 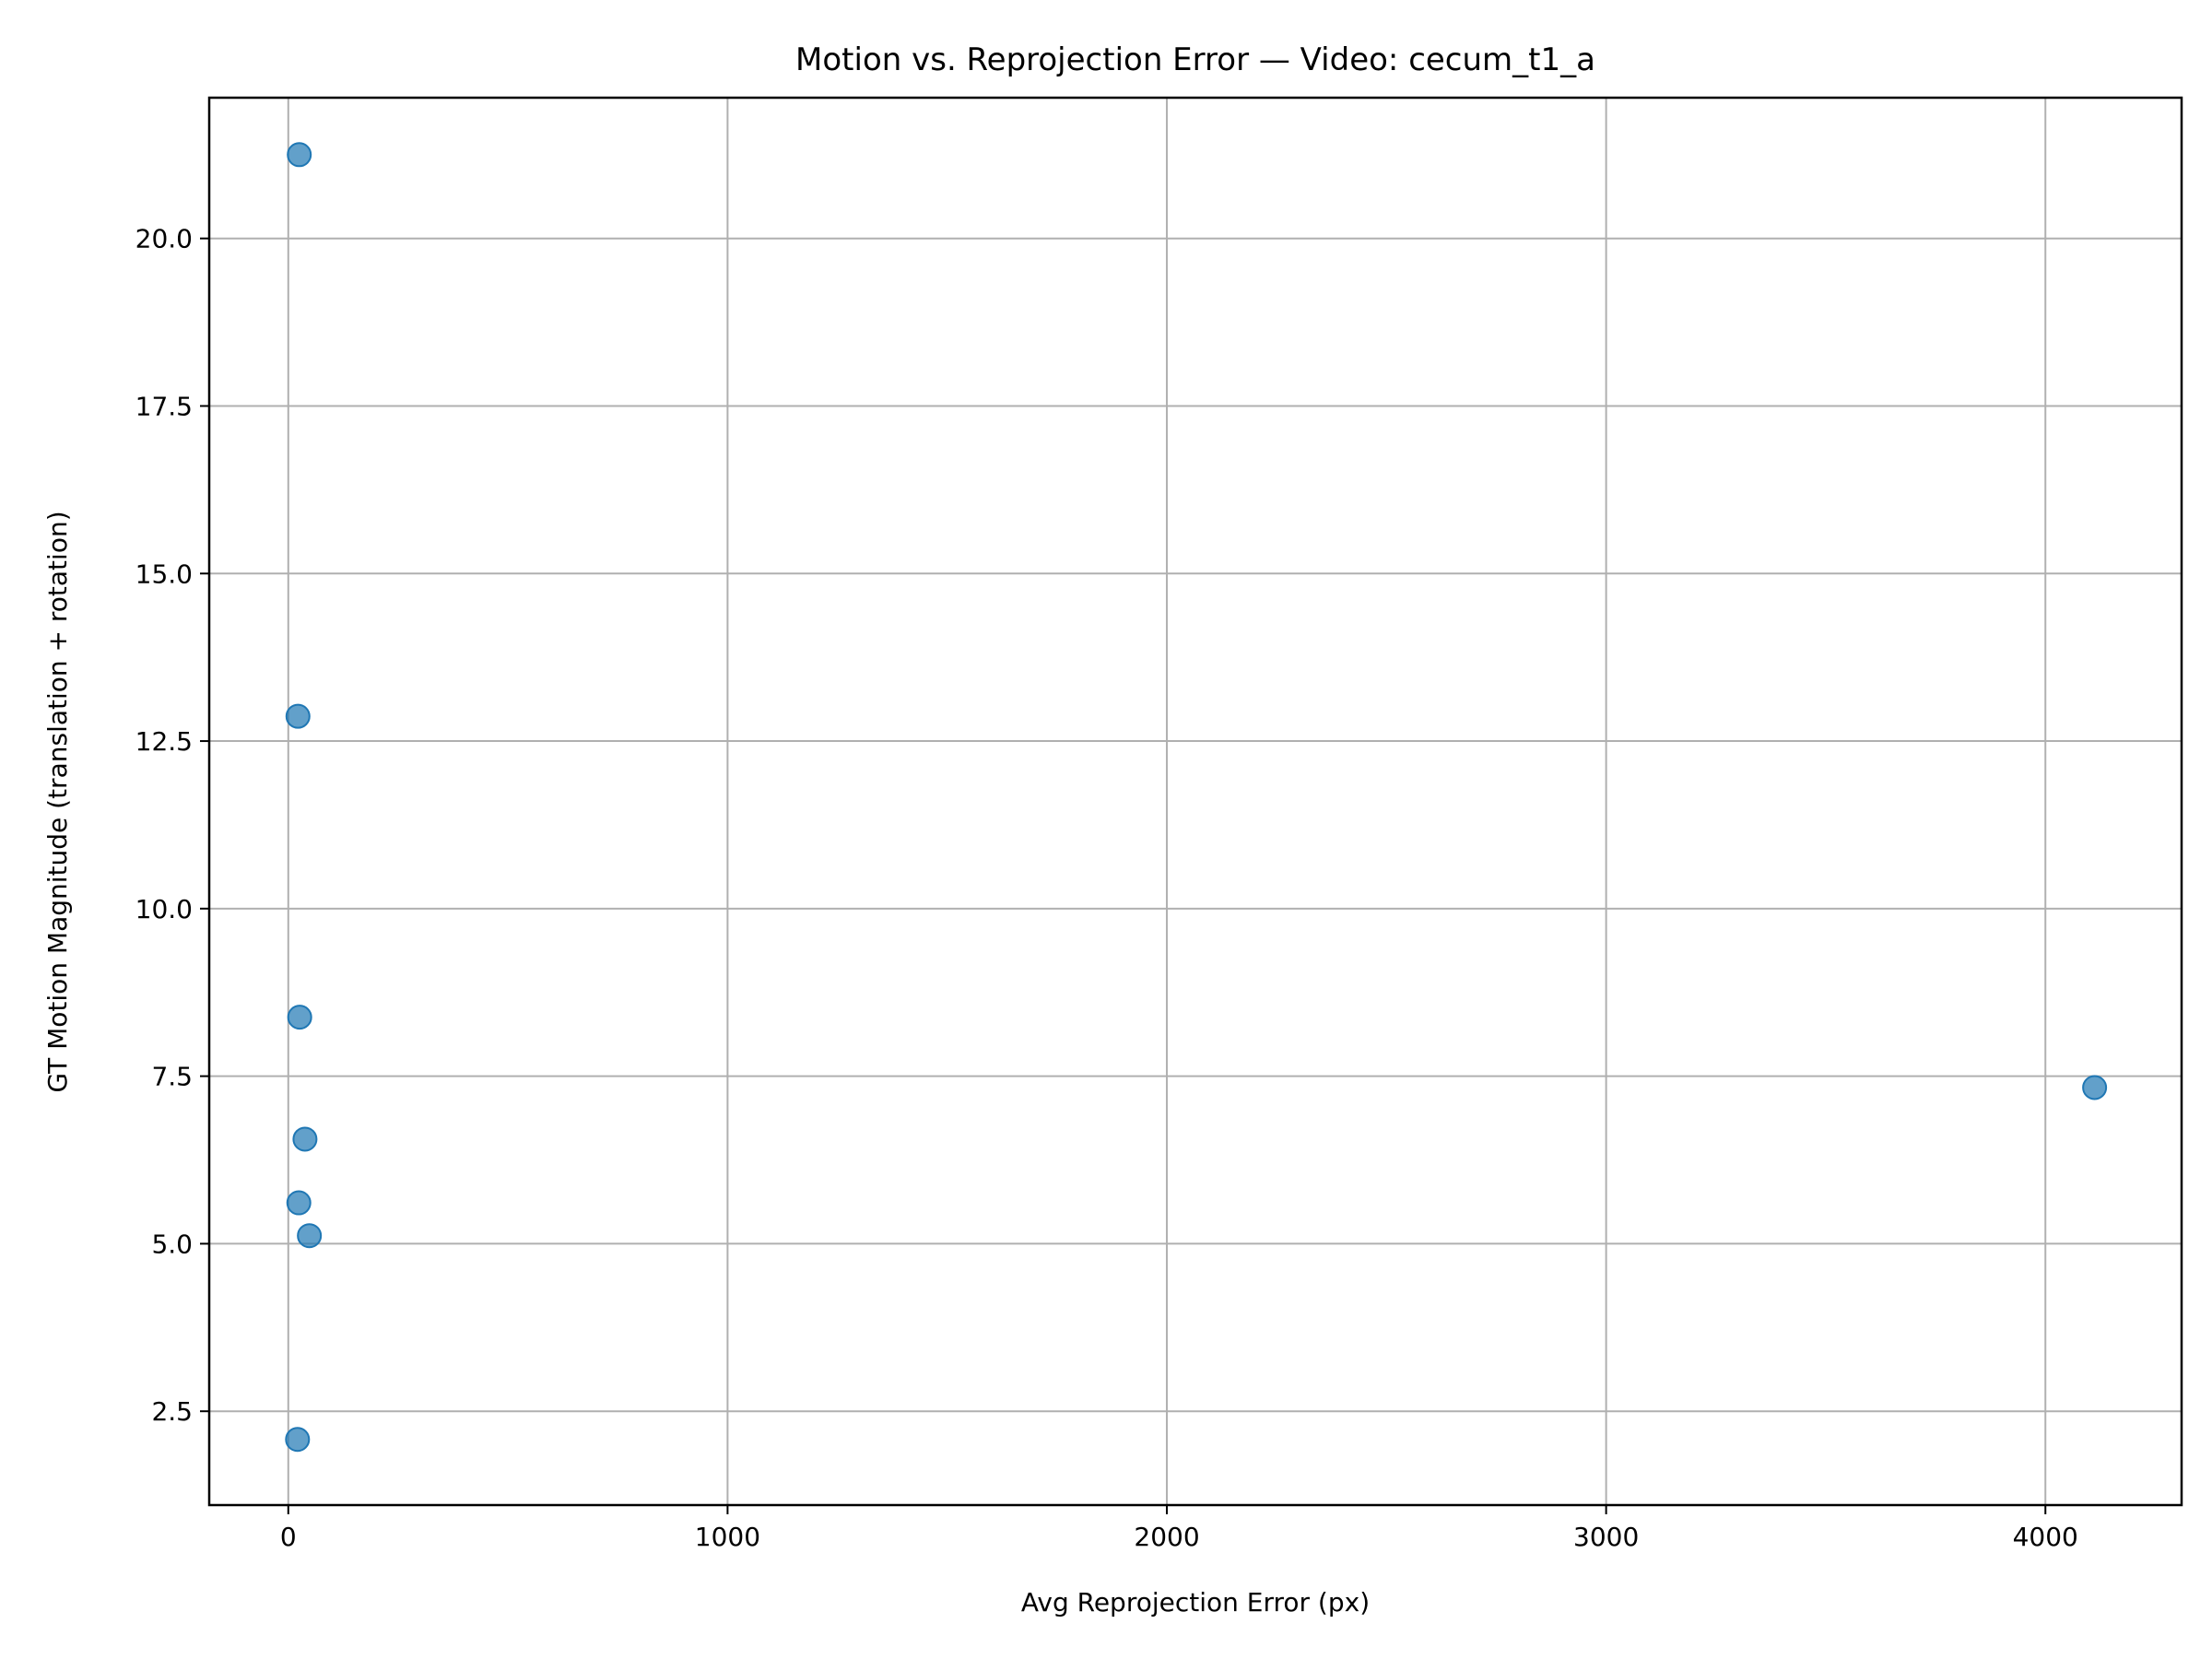 I want to click on x-axis-ticks: 0 1000 2000 3000 4000, so click(x=1179, y=1528).